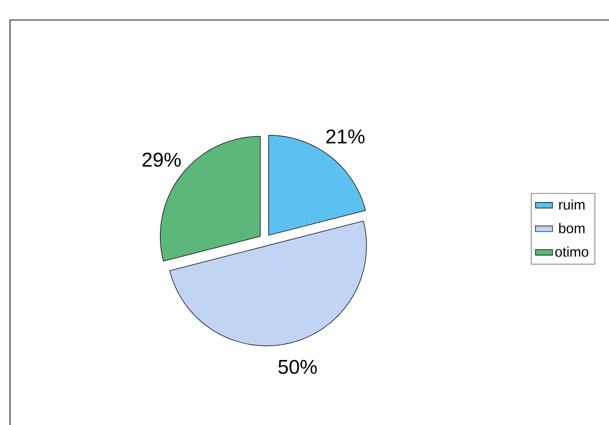  Describe the element at coordinates (571, 251) in the screenshot. I see `legend-label: otimo` at that location.